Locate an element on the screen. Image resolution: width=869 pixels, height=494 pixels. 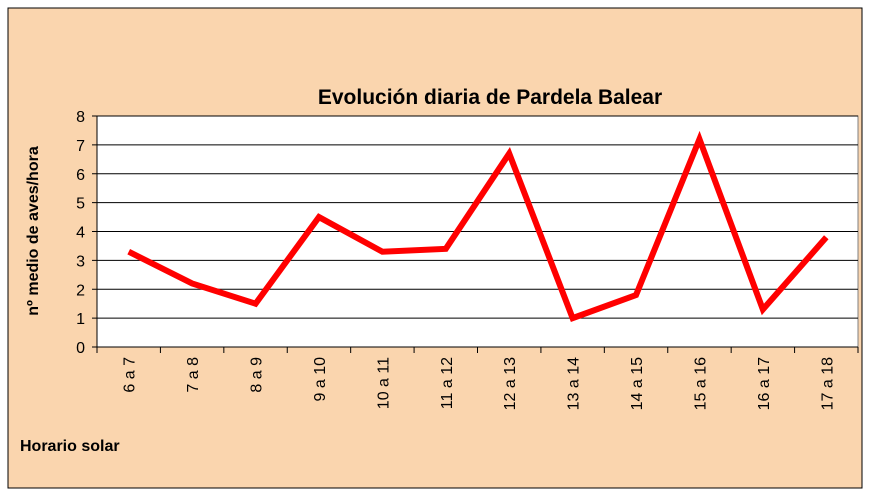
x-tick-label: 17 a 18 is located at coordinates (827, 383).